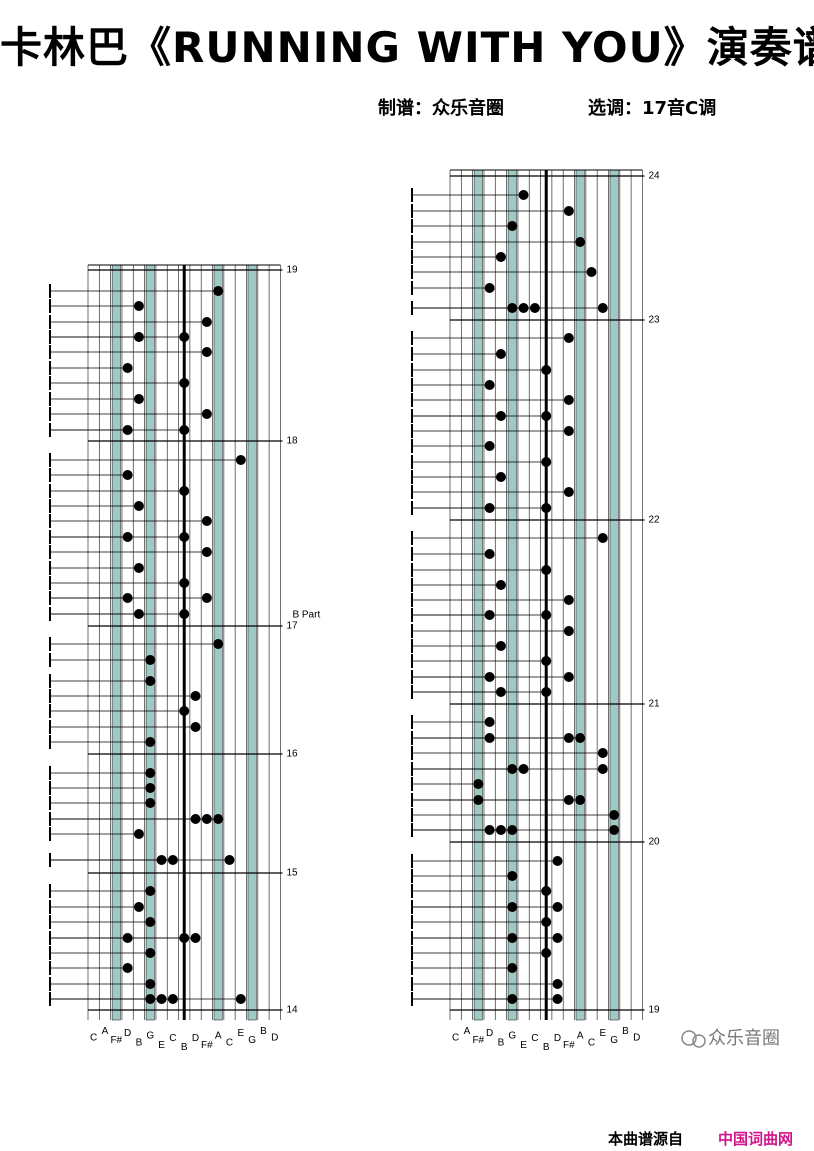 This screenshot has width=814, height=1151. What do you see at coordinates (654, 1010) in the screenshot?
I see `measure-number: 19` at bounding box center [654, 1010].